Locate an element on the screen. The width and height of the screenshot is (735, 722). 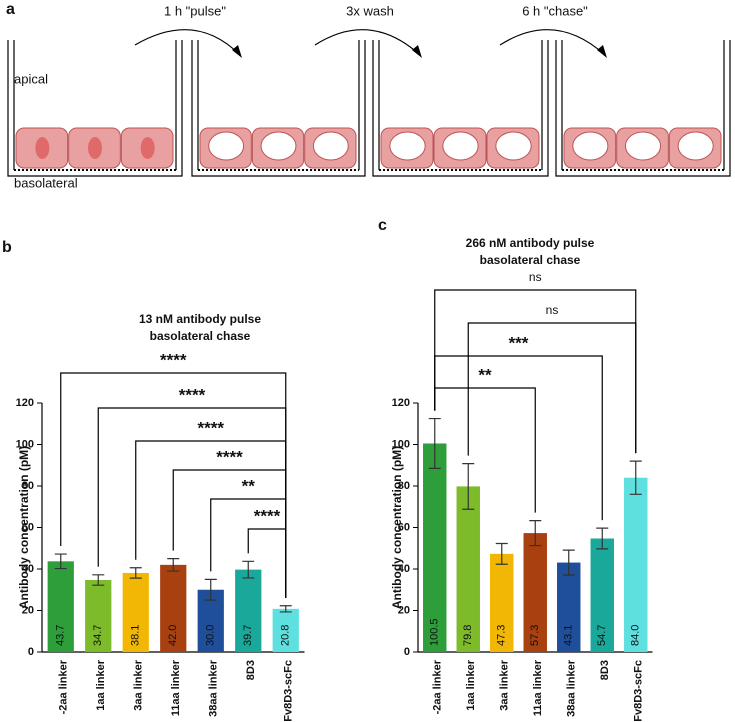
chart-title: 266 nM antibody pulse is located at coordinates (530, 243).